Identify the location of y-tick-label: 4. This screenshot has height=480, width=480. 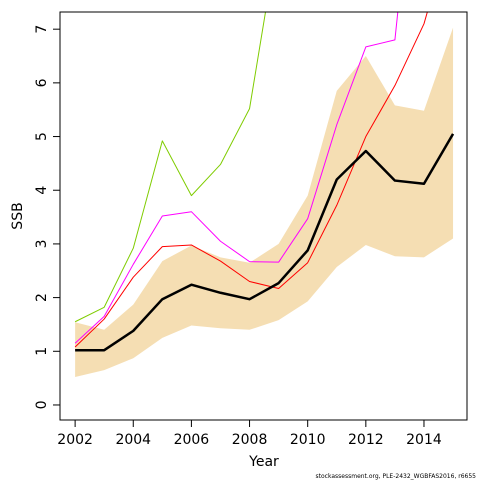
(42, 190).